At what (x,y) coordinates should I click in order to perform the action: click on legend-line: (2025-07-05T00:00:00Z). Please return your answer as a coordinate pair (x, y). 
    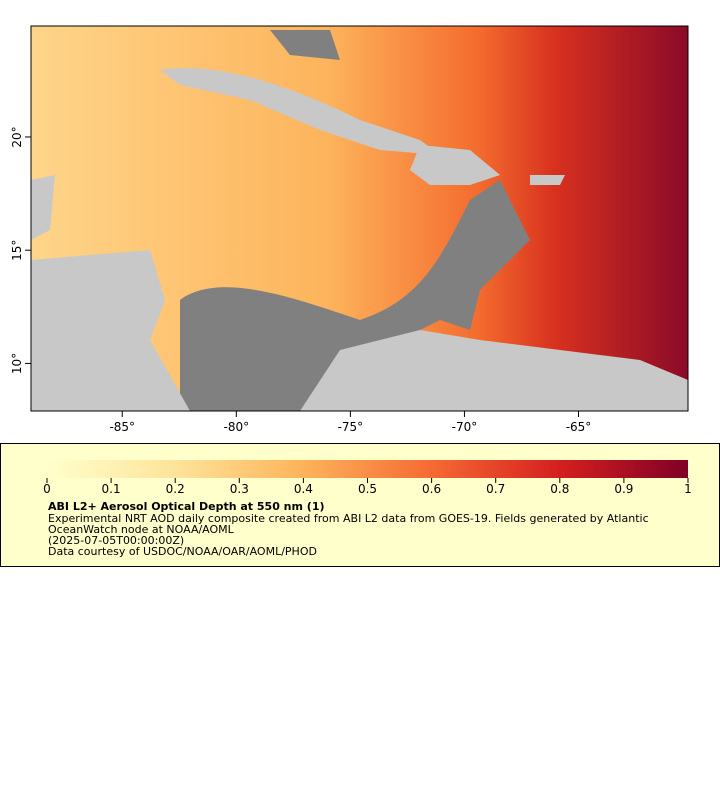
    Looking at the image, I should click on (116, 540).